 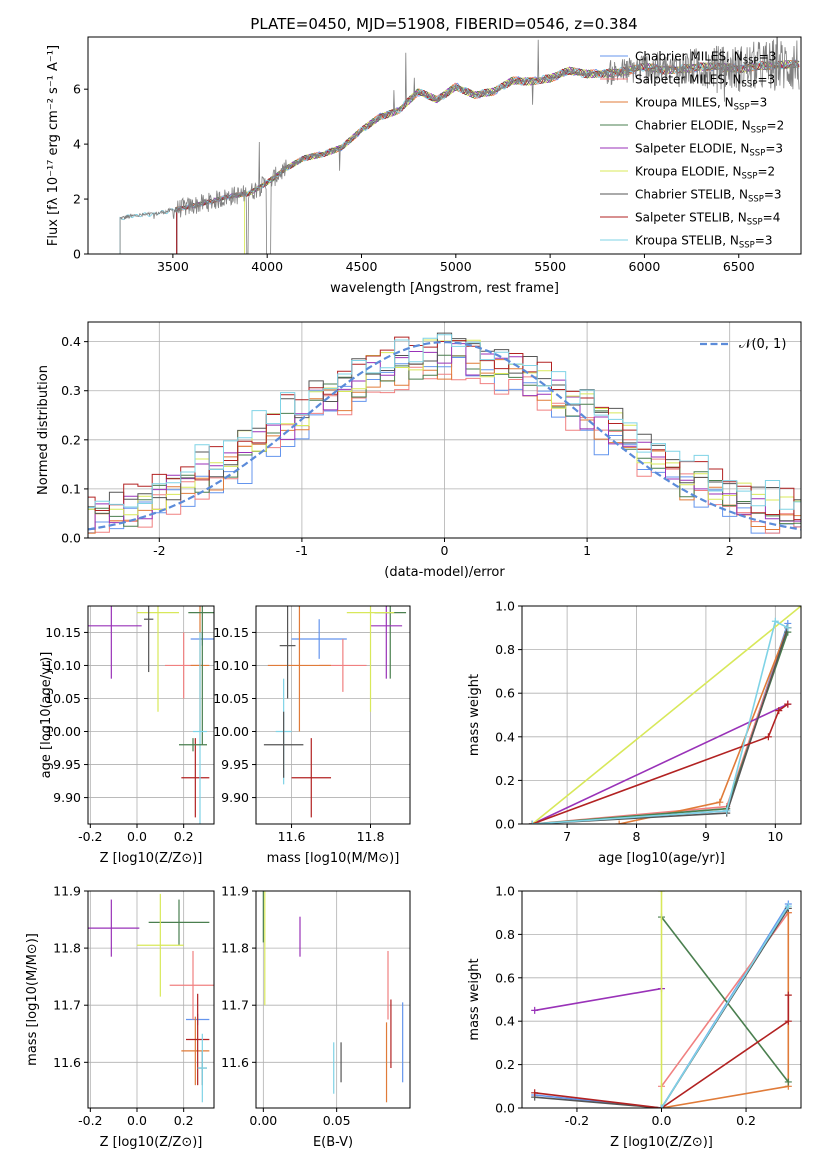 What do you see at coordinates (687, 241) in the screenshot?
I see `legend-series-name: Kroupa STELIB, N` at bounding box center [687, 241].